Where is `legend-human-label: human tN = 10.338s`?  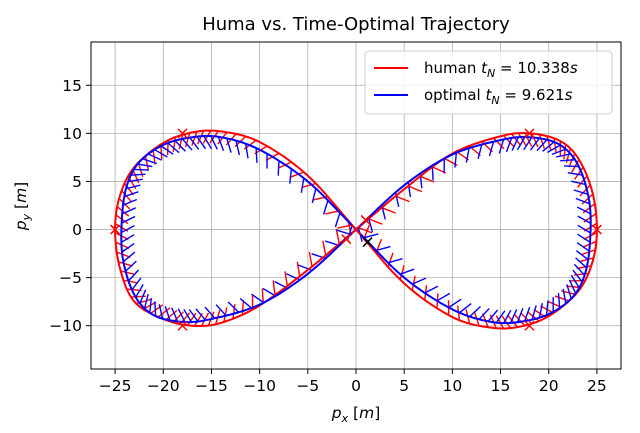 legend-human-label: human tN = 10.338s is located at coordinates (501, 69).